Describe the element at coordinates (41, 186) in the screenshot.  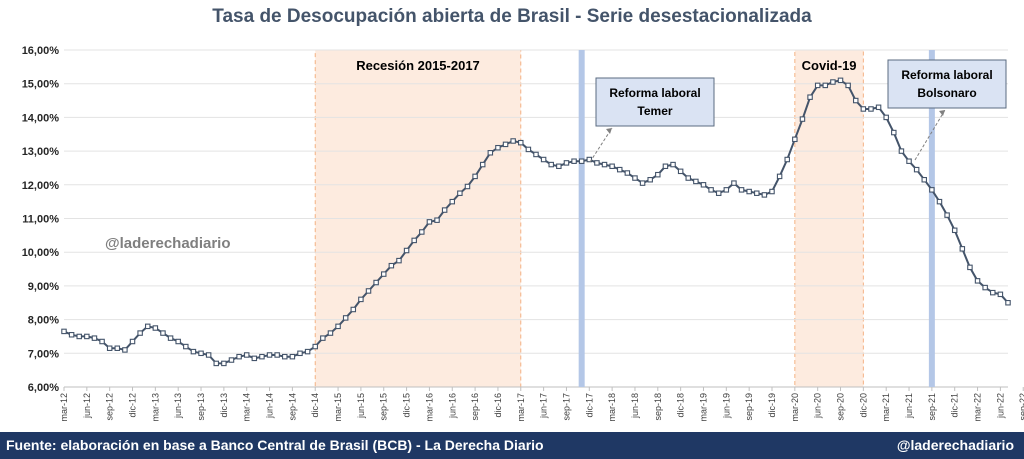
I see `y-tick-label: 12,00%` at that location.